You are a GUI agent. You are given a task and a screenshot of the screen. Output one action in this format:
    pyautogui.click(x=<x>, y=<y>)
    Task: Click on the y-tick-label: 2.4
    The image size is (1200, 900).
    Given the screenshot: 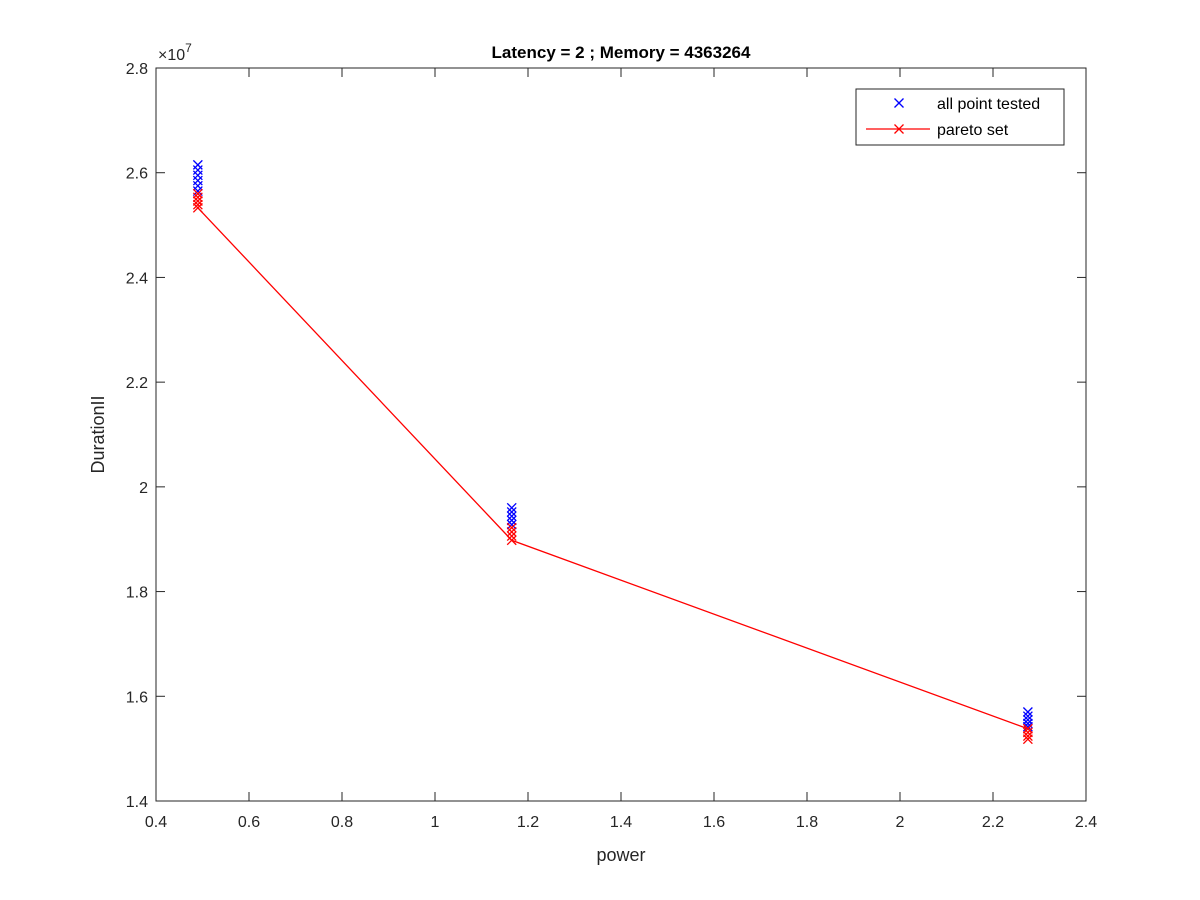 What is the action you would take?
    pyautogui.click(x=137, y=278)
    